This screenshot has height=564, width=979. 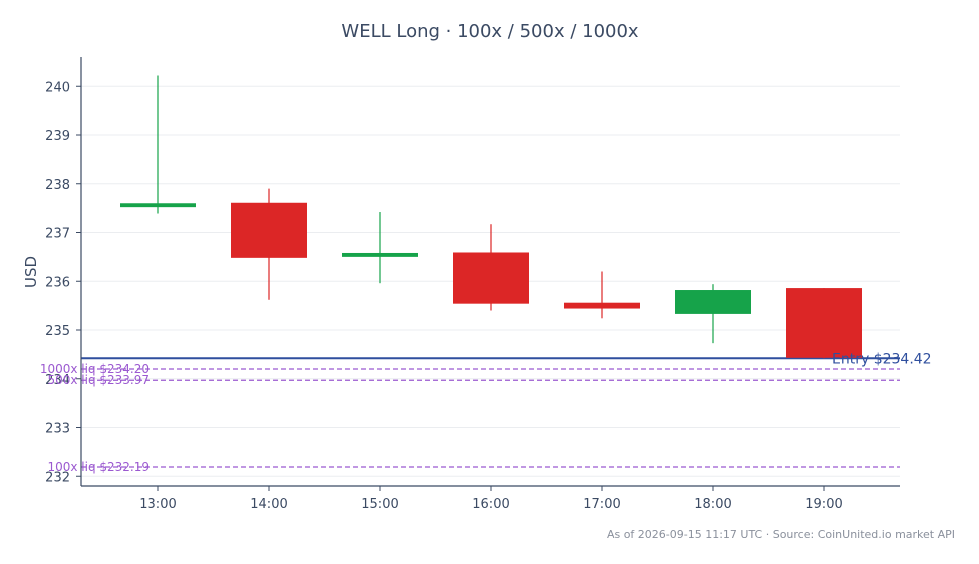 I want to click on entry-label: Entry $234.42, so click(x=882, y=359).